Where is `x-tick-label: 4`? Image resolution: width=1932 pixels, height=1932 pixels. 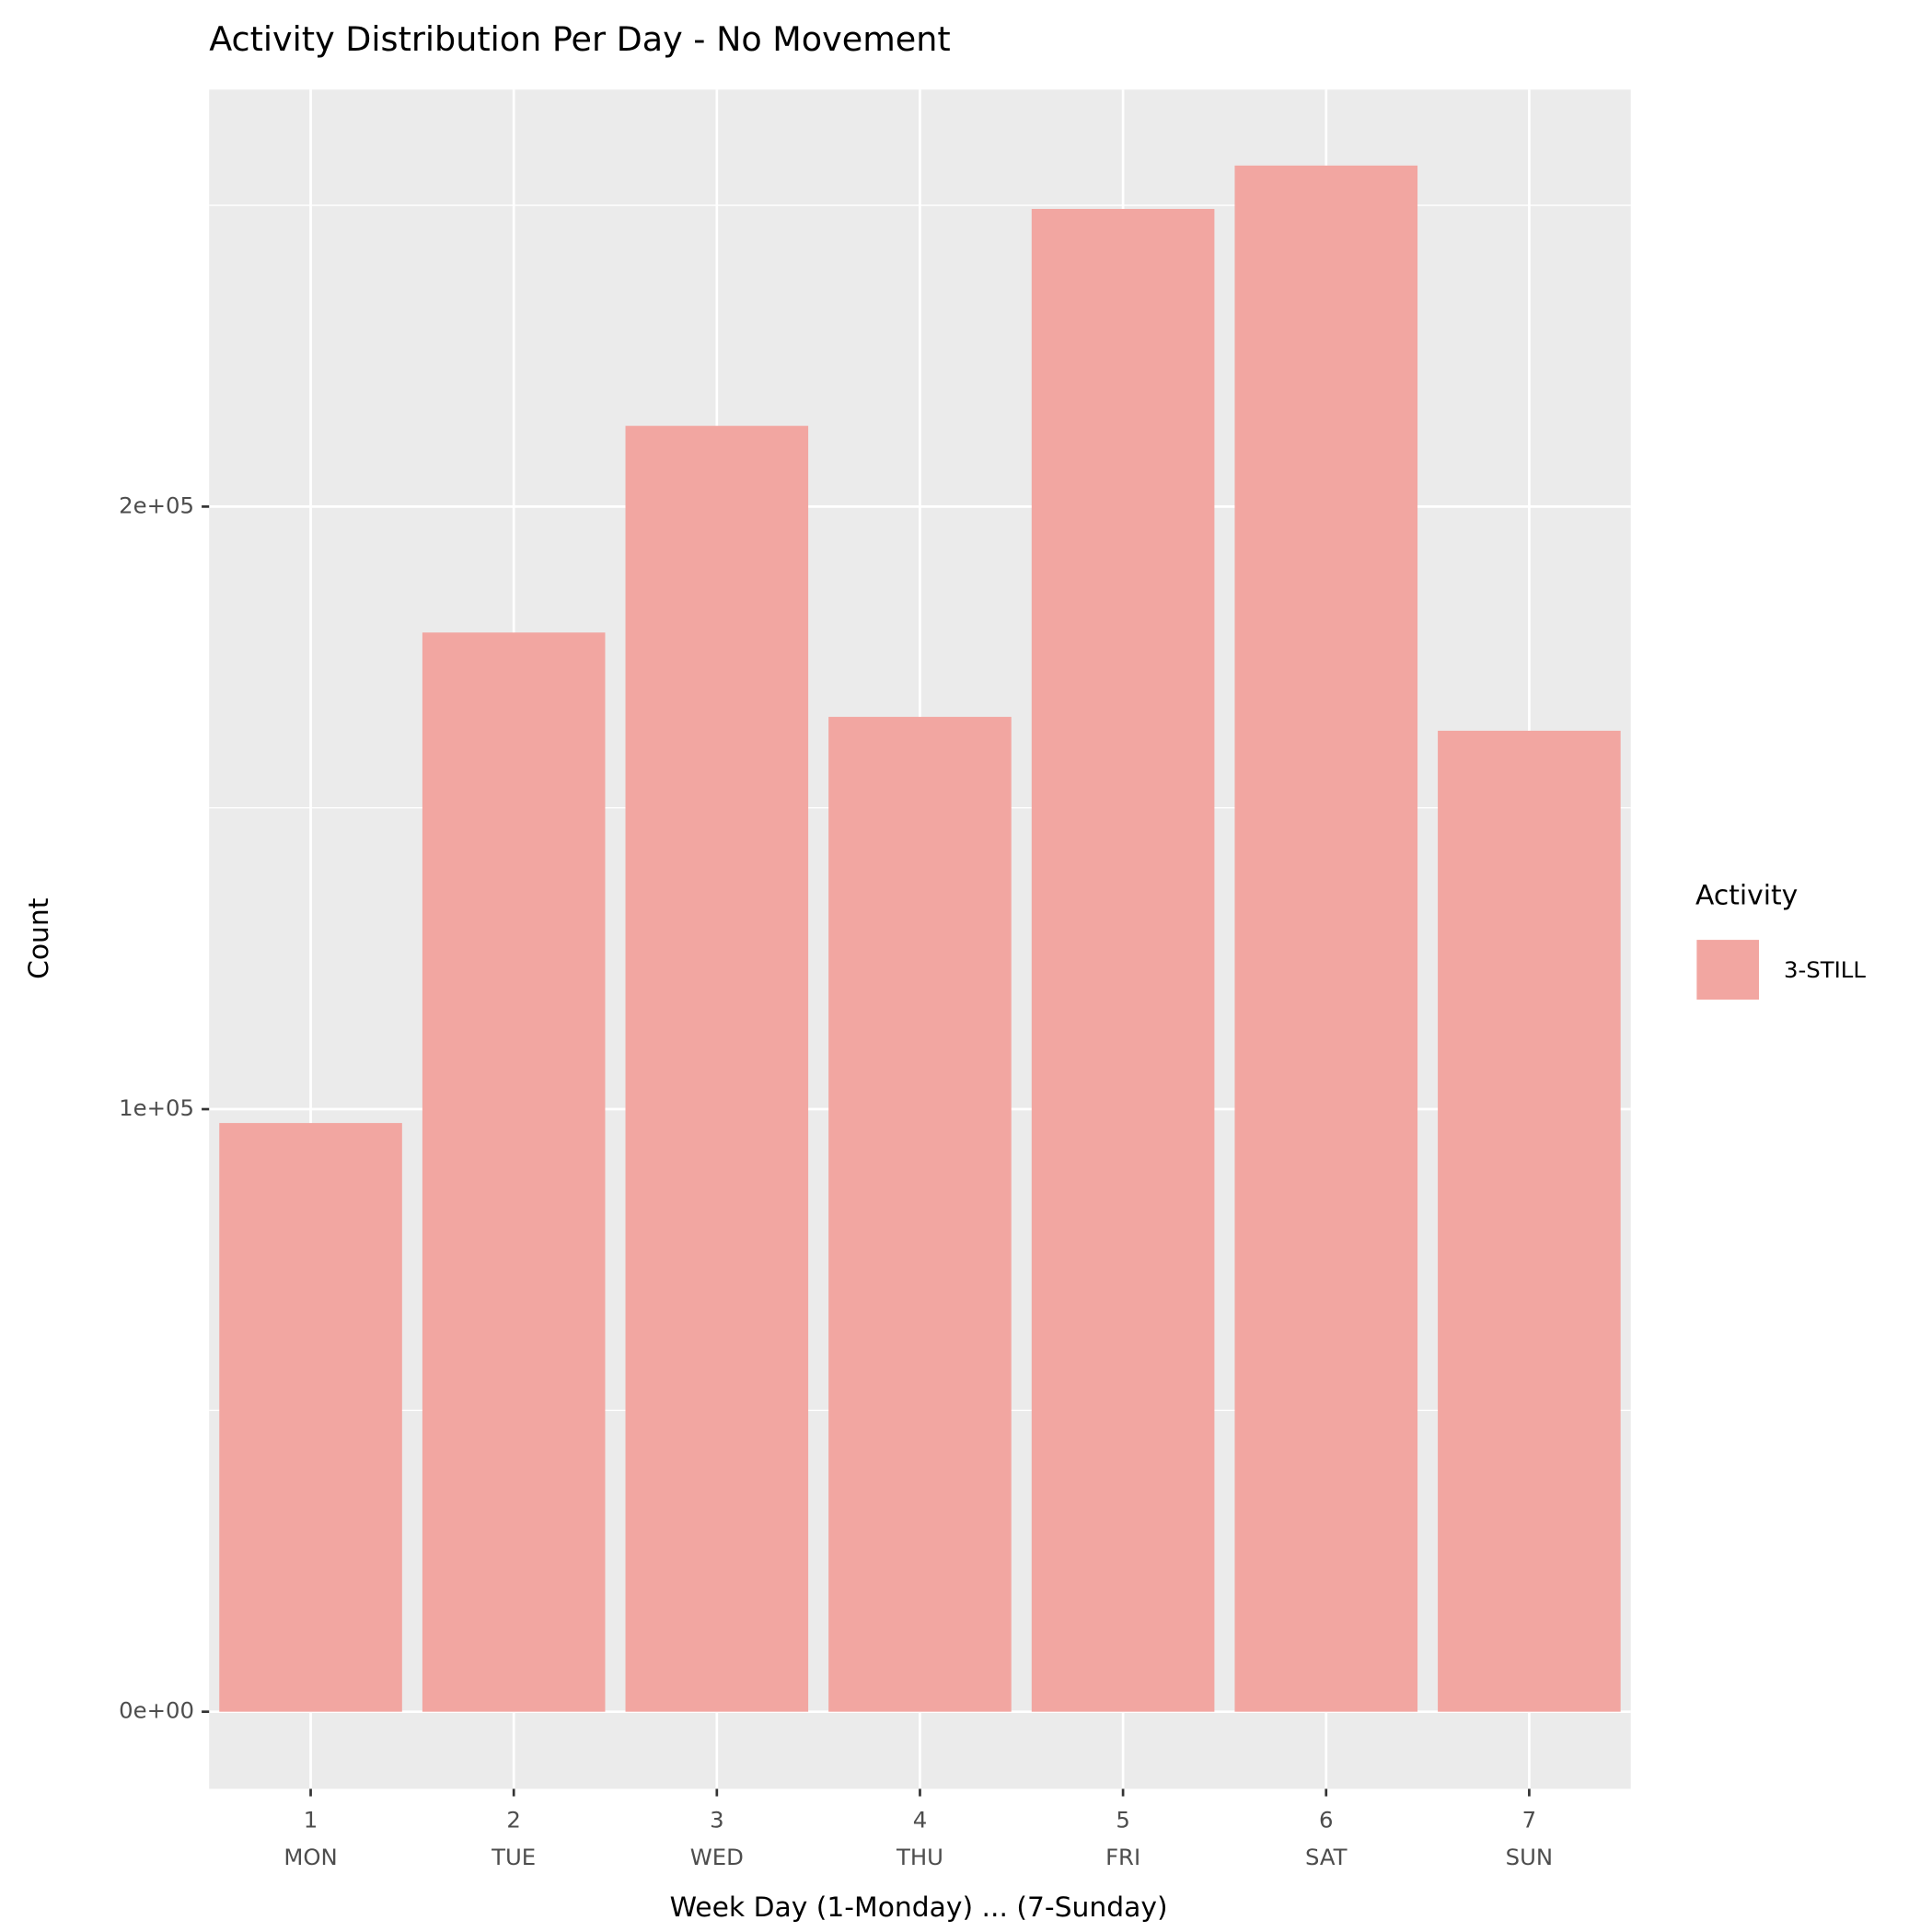
x-tick-label: 4 is located at coordinates (920, 1821).